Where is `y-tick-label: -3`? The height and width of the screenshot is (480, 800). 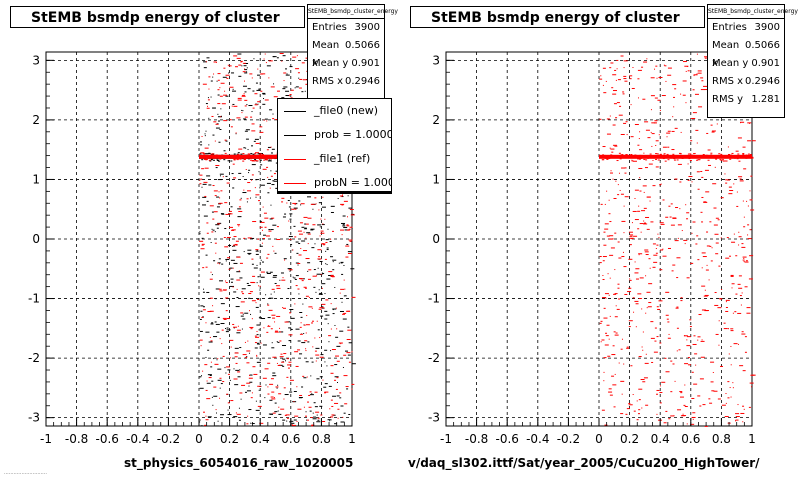 y-tick-label: -3 is located at coordinates (434, 418).